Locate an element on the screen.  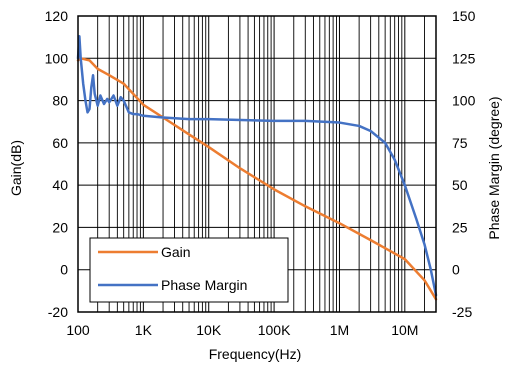
y-left-tick-label: 0 is located at coordinates (64, 270).